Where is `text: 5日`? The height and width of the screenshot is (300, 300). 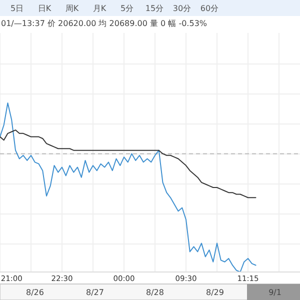 text: 5日 is located at coordinates (17, 8).